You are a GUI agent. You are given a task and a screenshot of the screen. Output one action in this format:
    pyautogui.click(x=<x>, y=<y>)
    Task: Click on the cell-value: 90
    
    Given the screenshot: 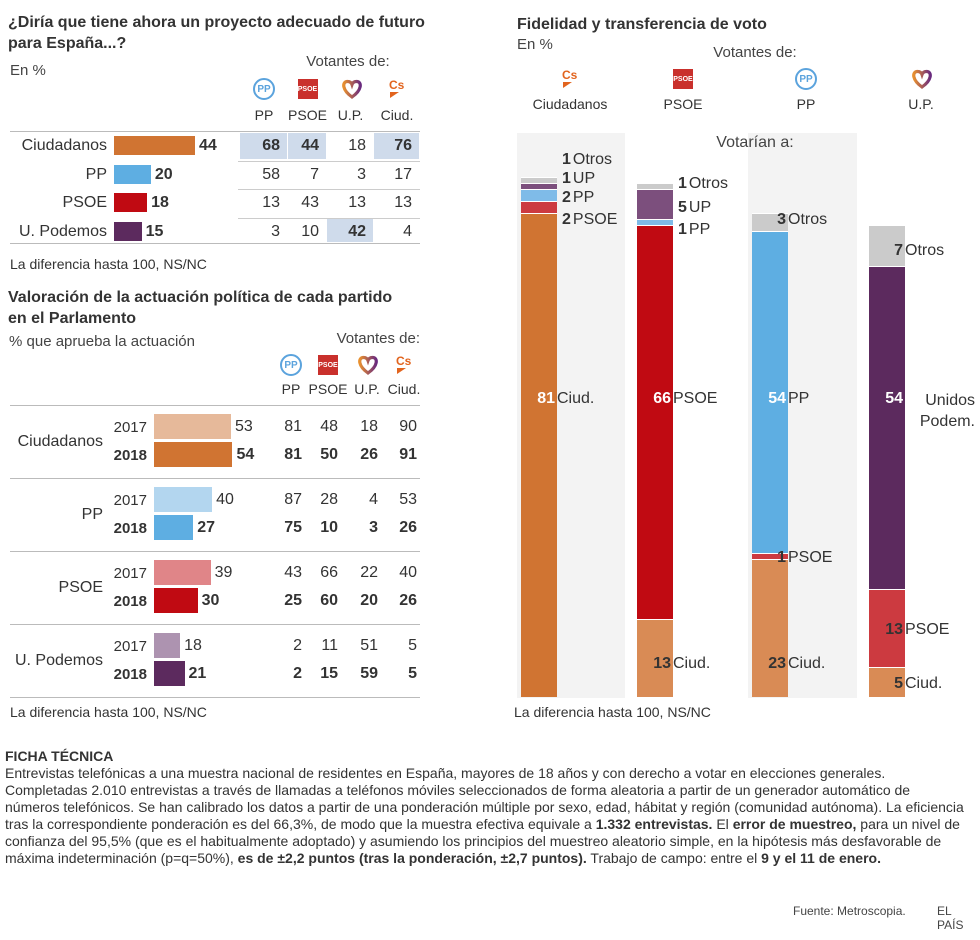 What is the action you would take?
    pyautogui.click(x=408, y=426)
    